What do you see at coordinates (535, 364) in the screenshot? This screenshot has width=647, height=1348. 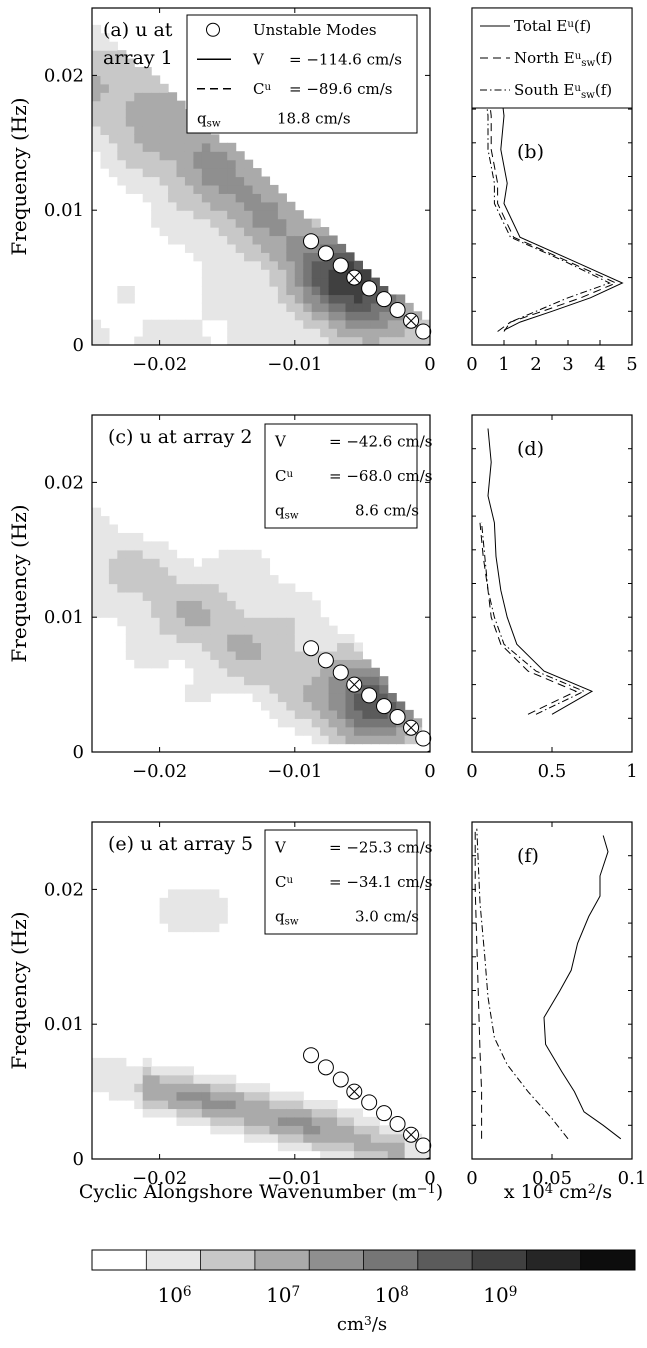 I see `x-tick-label: 2` at bounding box center [535, 364].